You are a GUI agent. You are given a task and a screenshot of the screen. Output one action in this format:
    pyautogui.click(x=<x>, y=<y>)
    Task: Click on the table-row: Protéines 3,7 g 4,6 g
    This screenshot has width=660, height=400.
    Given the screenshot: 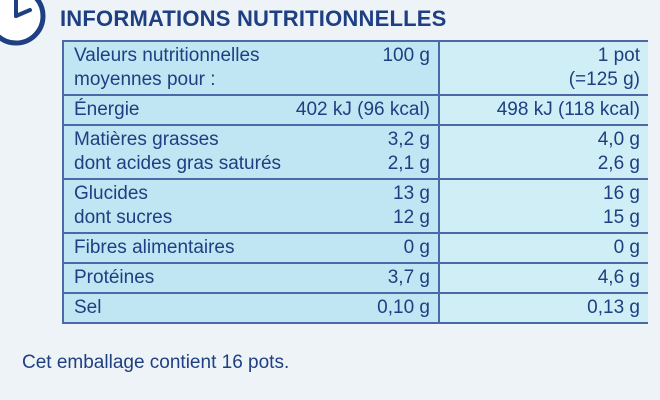 What is the action you would take?
    pyautogui.click(x=356, y=279)
    